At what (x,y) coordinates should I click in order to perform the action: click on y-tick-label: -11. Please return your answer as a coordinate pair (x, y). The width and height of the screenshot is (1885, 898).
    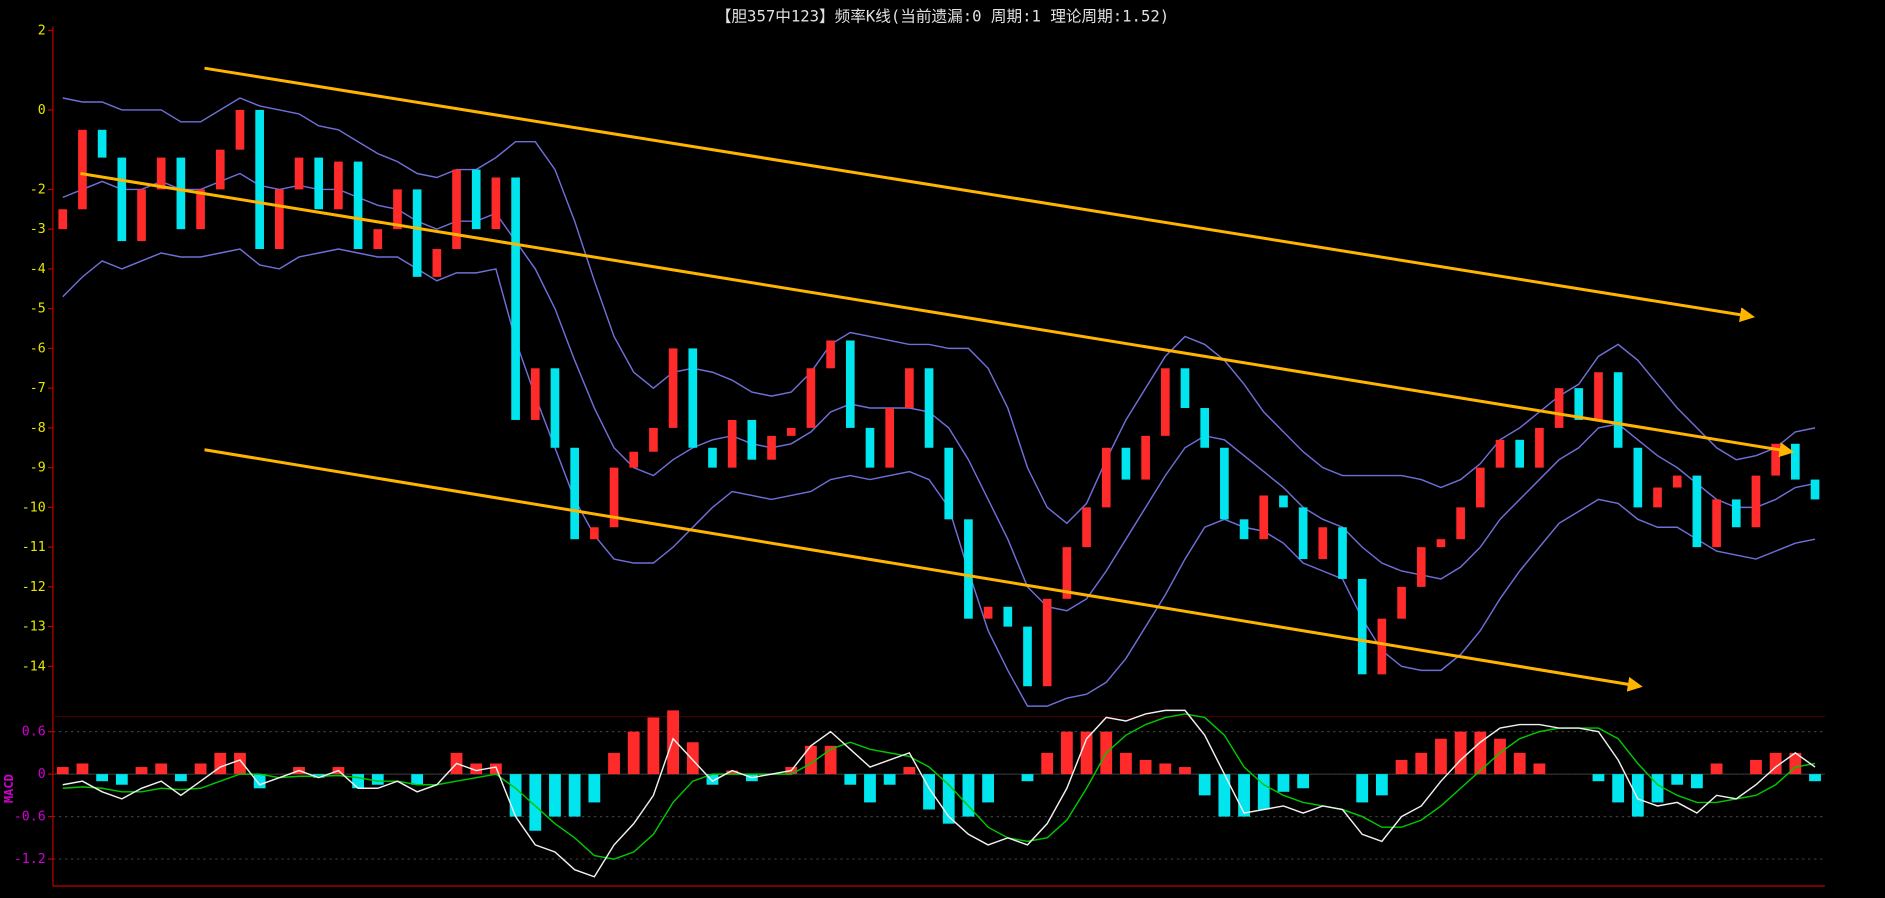
    Looking at the image, I should click on (34, 547).